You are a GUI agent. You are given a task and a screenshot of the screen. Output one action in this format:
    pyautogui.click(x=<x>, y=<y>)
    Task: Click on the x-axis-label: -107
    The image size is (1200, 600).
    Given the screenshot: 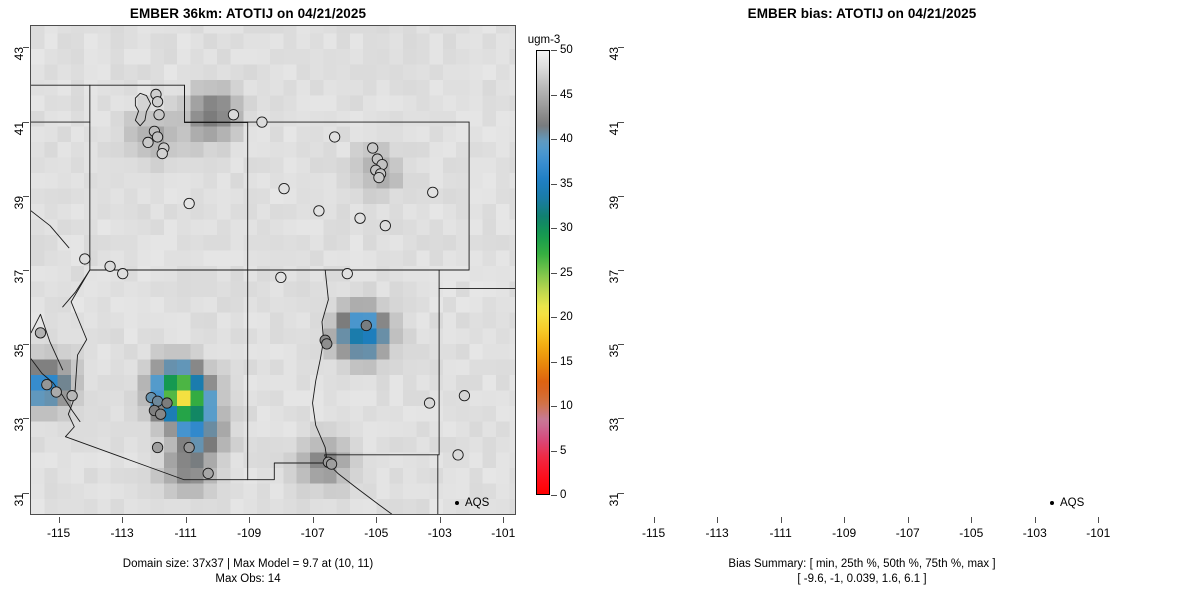 What is the action you would take?
    pyautogui.click(x=907, y=533)
    